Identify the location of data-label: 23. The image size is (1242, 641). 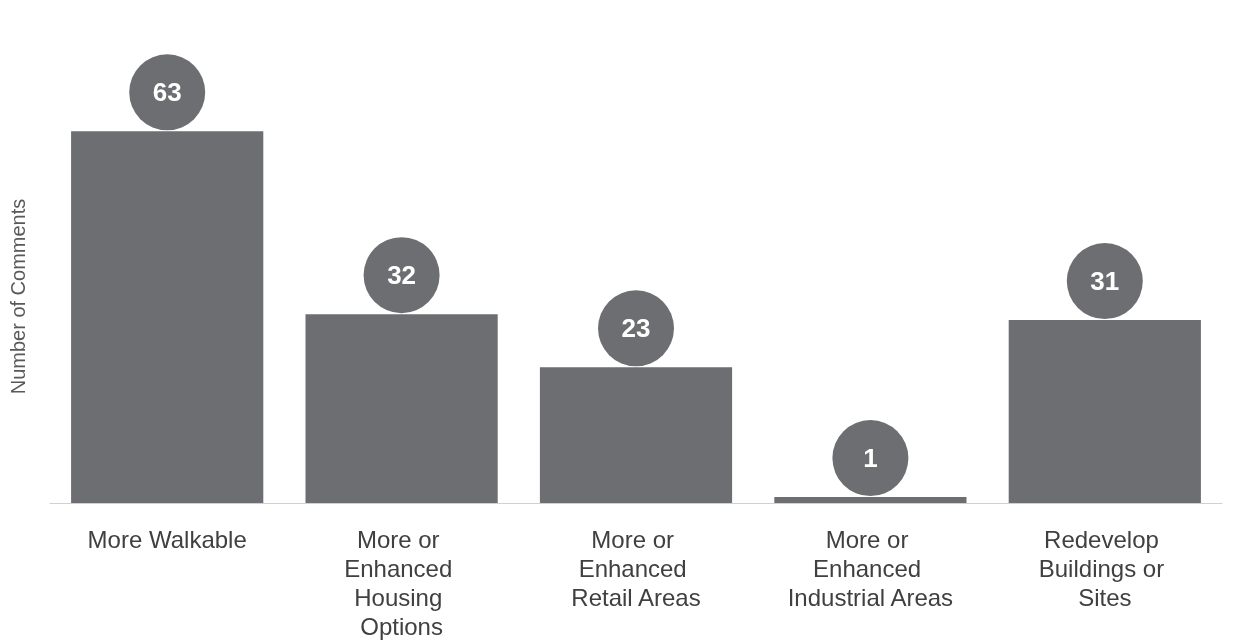
(636, 328).